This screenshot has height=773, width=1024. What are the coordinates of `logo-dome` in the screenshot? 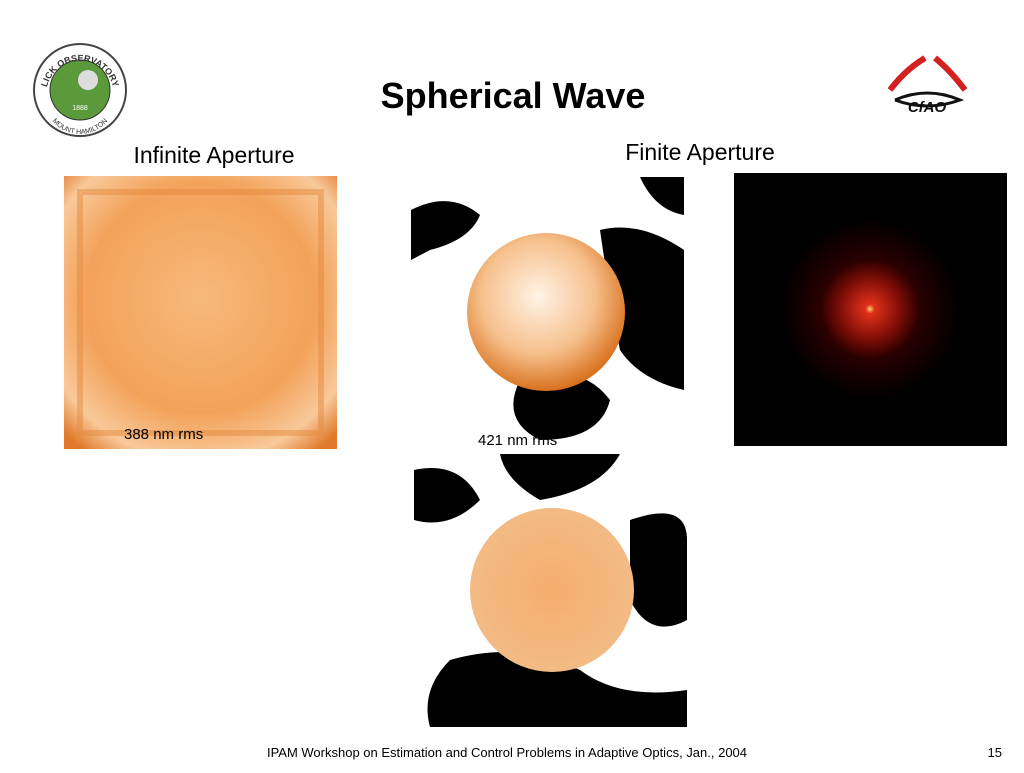 It's located at (88, 80).